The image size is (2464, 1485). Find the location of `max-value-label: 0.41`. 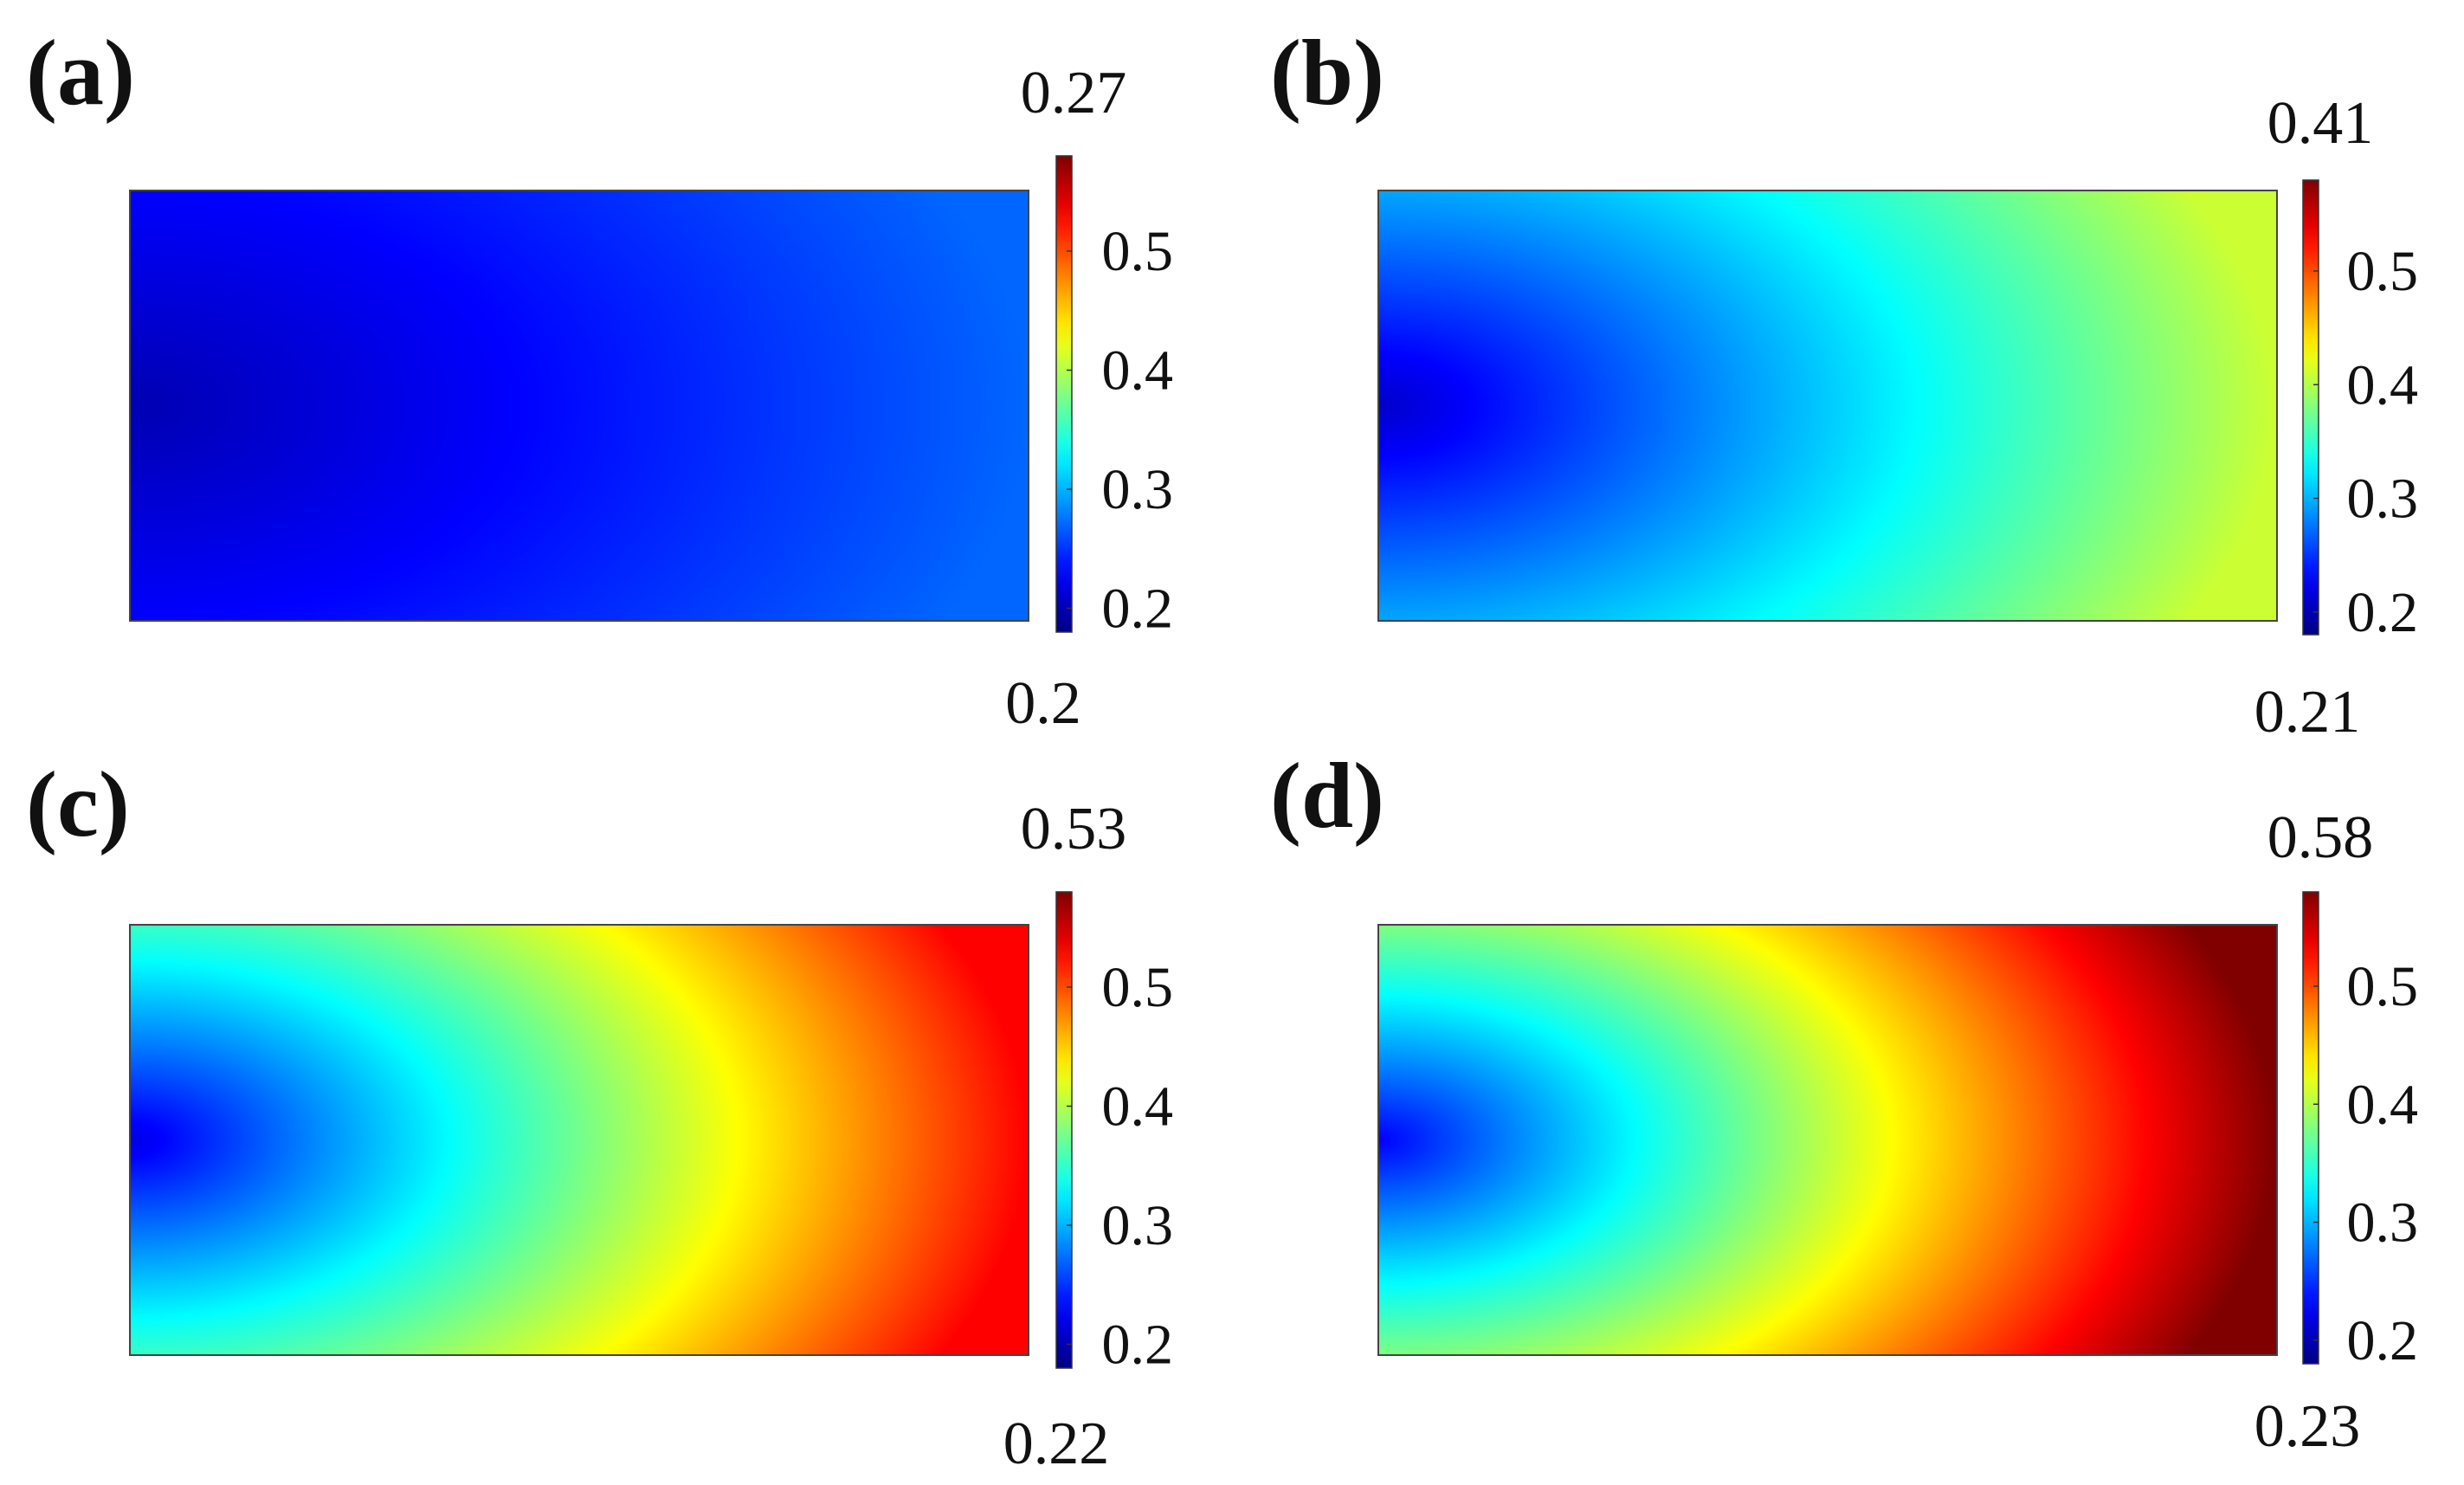

max-value-label: 0.41 is located at coordinates (2320, 123).